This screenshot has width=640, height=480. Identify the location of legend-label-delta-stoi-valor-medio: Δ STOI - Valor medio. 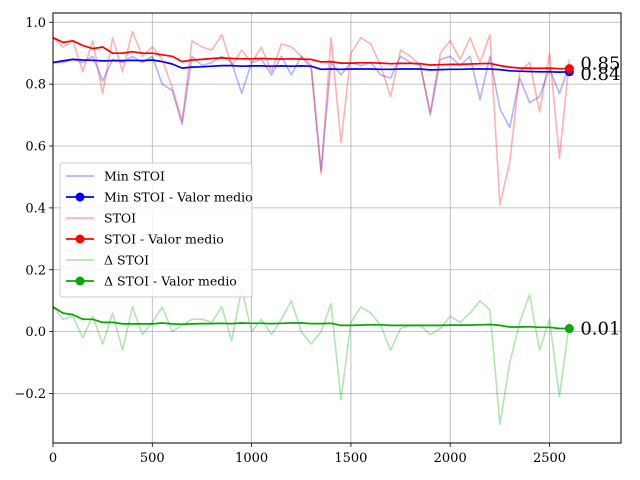
(170, 281).